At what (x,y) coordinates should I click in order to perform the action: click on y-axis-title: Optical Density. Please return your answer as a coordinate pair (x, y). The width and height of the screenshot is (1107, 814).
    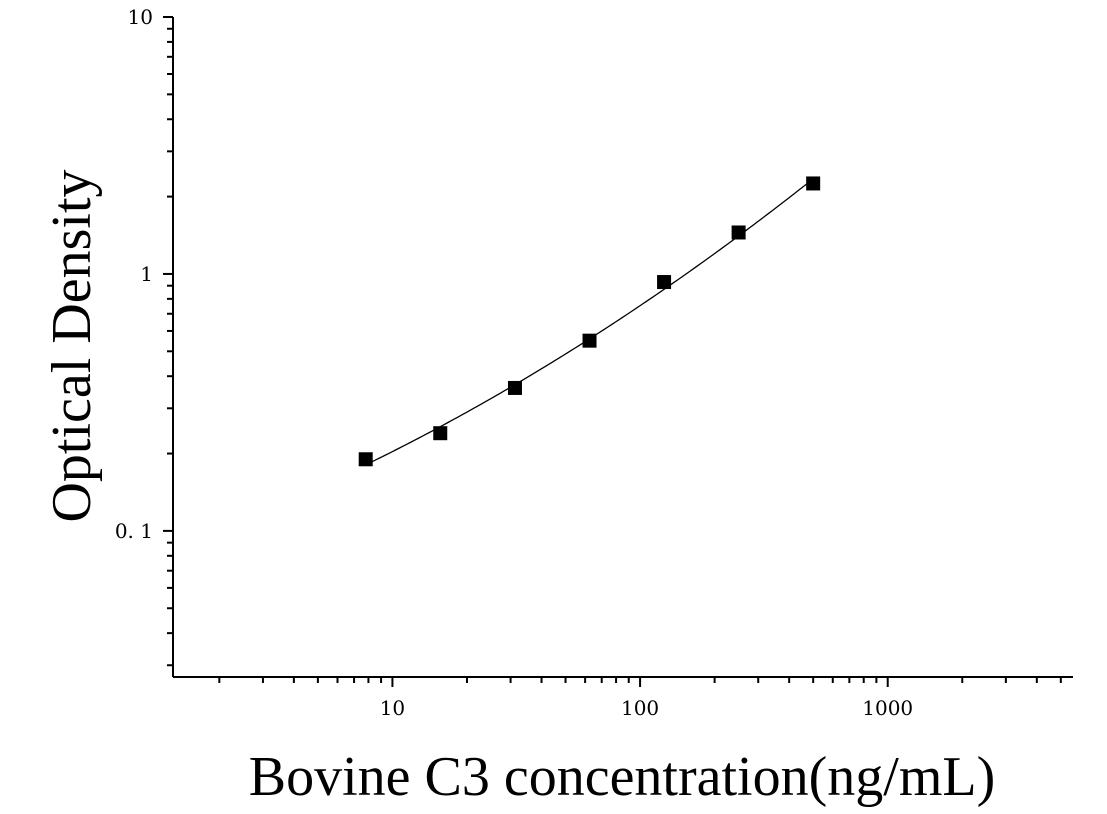
    Looking at the image, I should click on (72, 345).